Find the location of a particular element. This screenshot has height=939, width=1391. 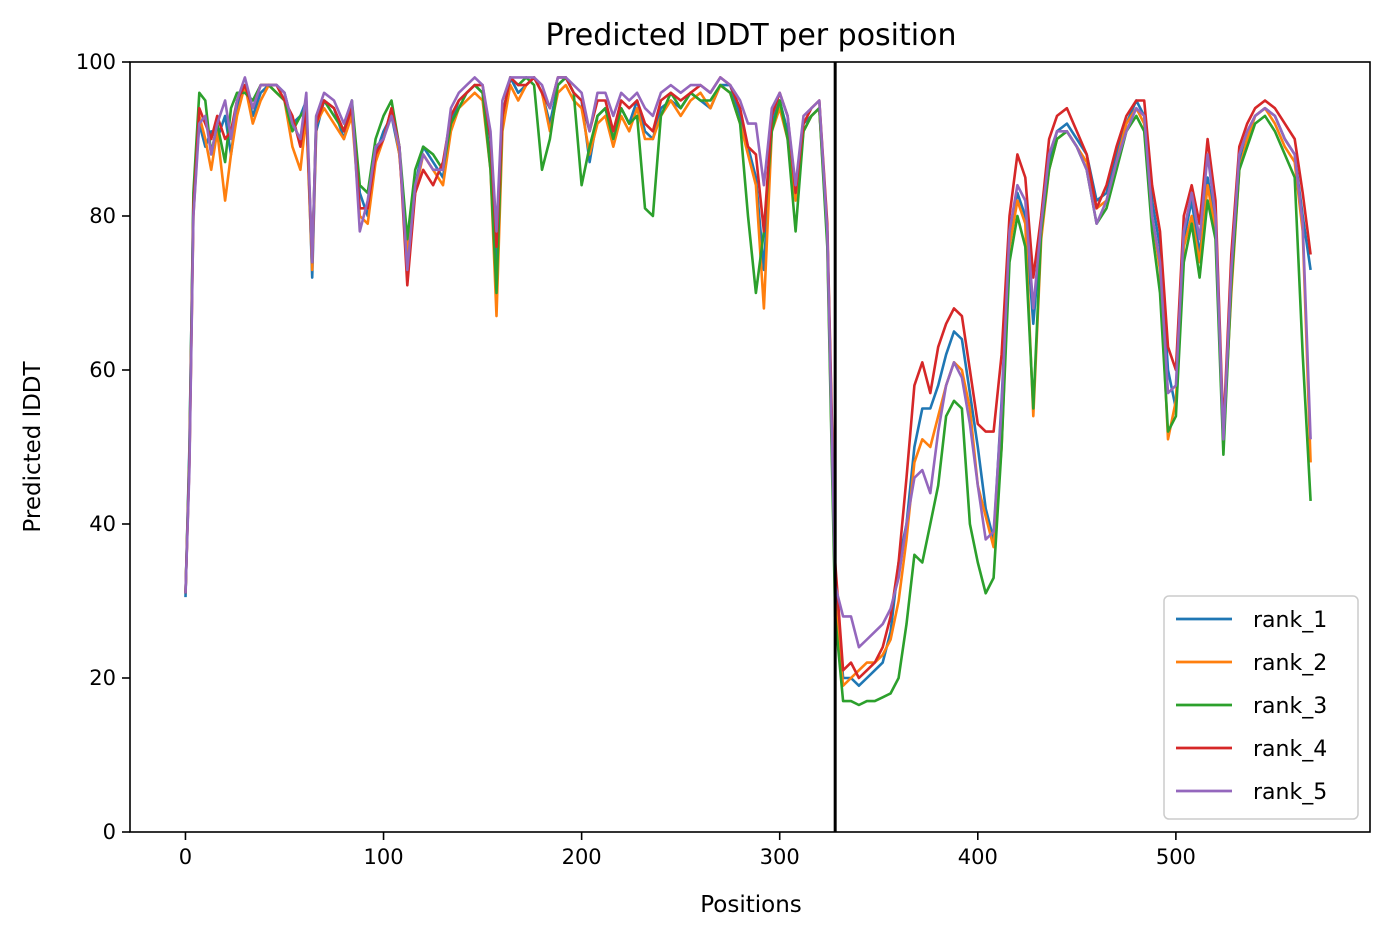

y-tick-label: 0 is located at coordinates (109, 832).